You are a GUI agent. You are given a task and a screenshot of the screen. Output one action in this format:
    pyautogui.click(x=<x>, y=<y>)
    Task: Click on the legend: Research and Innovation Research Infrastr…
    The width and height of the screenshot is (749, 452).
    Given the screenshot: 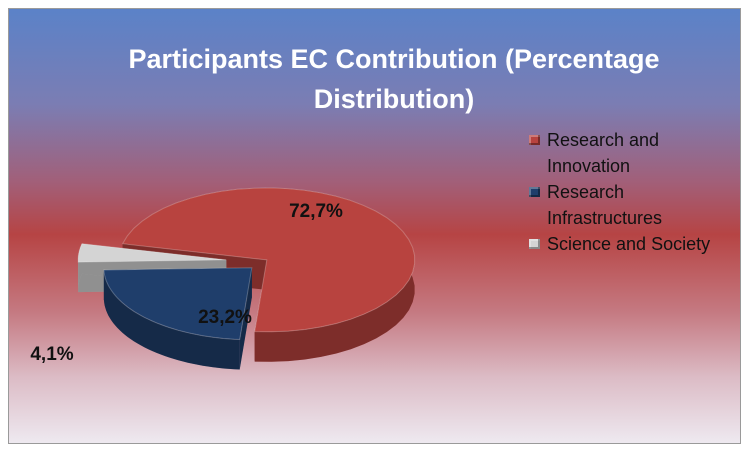 What is the action you would take?
    pyautogui.click(x=623, y=192)
    